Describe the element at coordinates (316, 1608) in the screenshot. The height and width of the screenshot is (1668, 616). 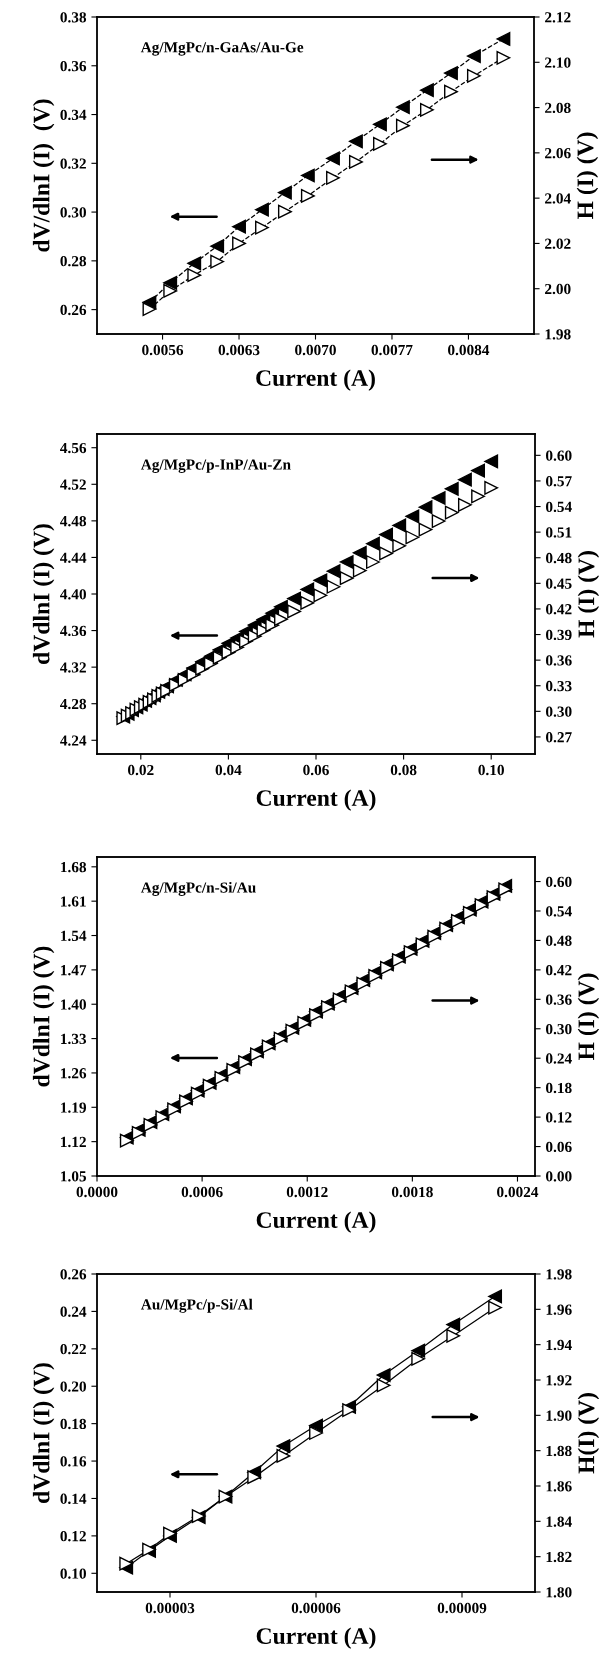
I see `x-tick-label: 0.00006` at that location.